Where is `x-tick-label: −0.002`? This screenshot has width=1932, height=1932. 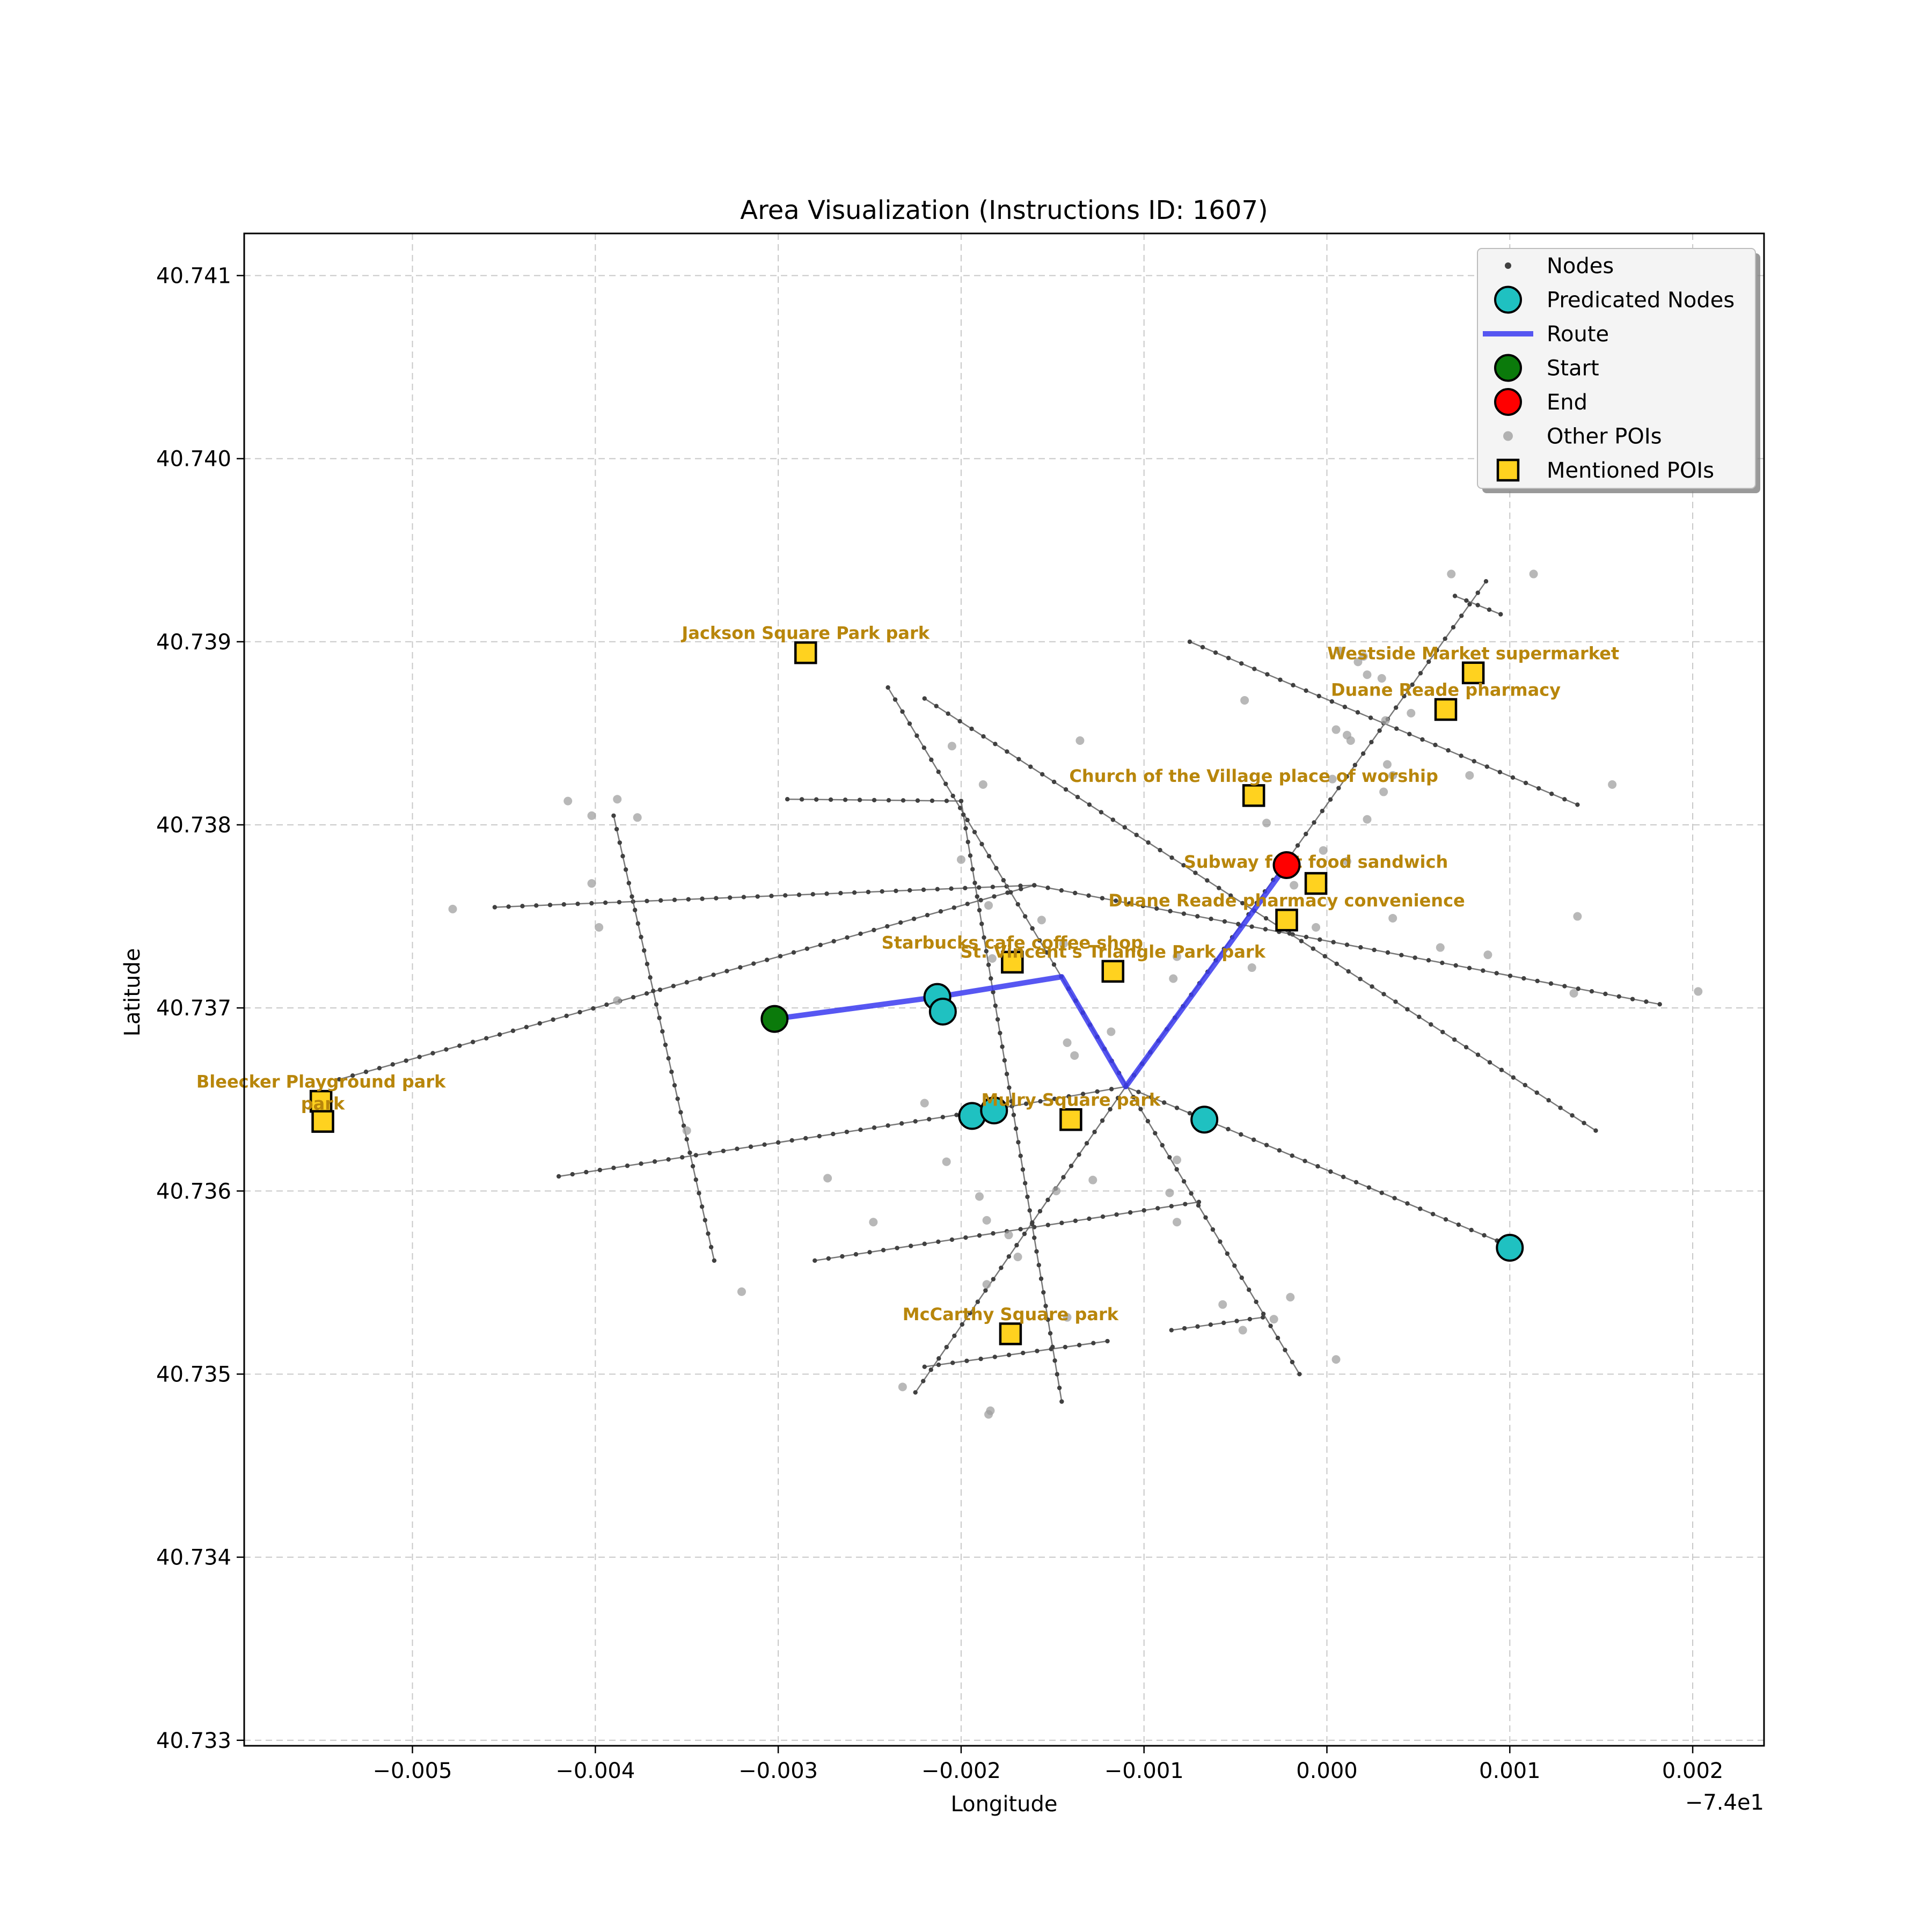
x-tick-label: −0.002 is located at coordinates (961, 1771).